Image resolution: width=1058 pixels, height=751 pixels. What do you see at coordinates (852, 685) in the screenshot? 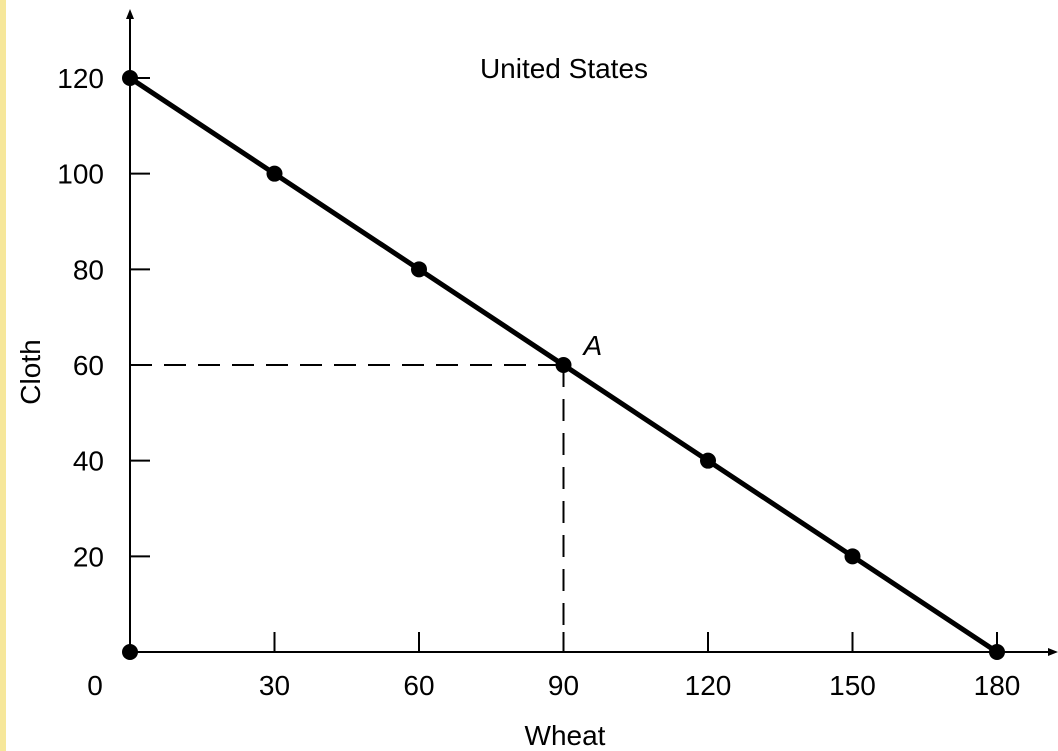
I see `x-tick-label: 150` at bounding box center [852, 685].